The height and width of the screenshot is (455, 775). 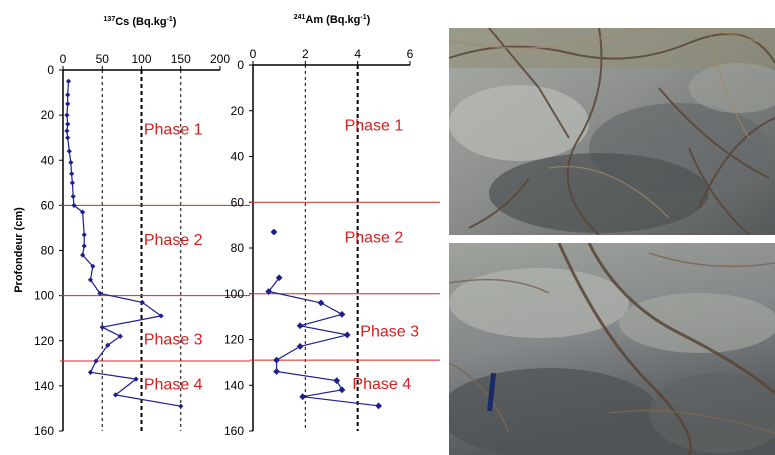 I want to click on am241-y-tick-label: 100, so click(x=234, y=294).